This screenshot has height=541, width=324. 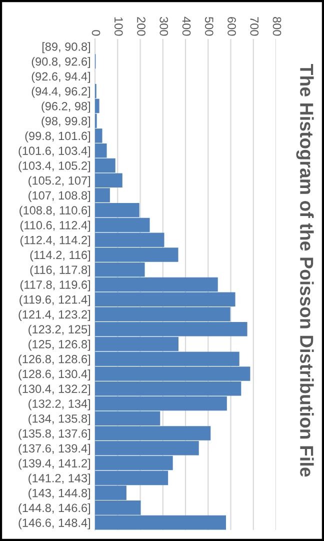 I want to click on y-tick-label: (116, 117.8], so click(x=60, y=270).